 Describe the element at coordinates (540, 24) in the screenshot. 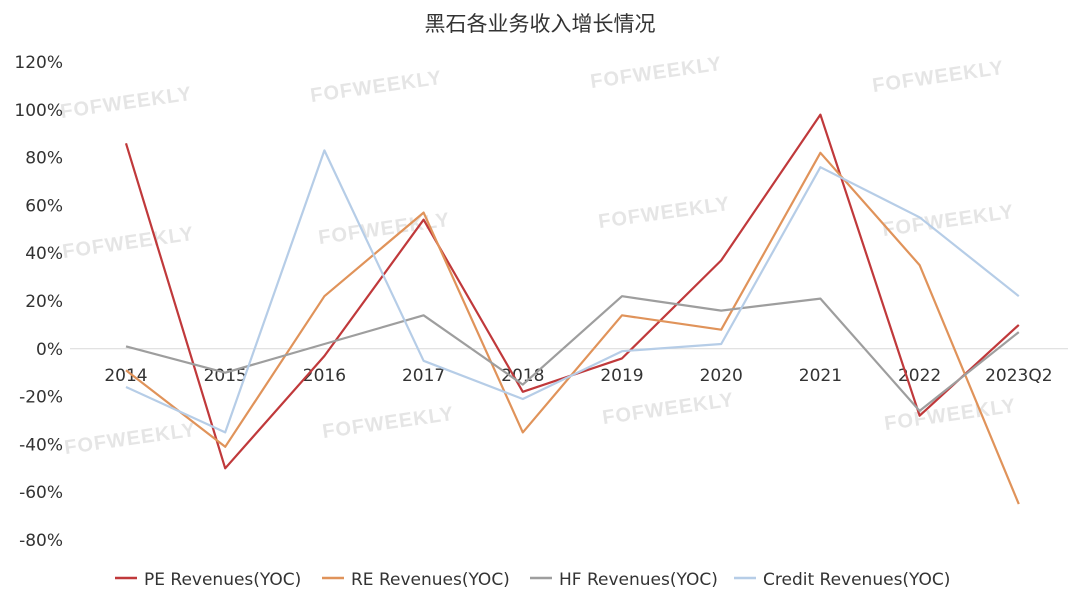

I see `chart-title: 黑石各业务收入增长情况` at that location.